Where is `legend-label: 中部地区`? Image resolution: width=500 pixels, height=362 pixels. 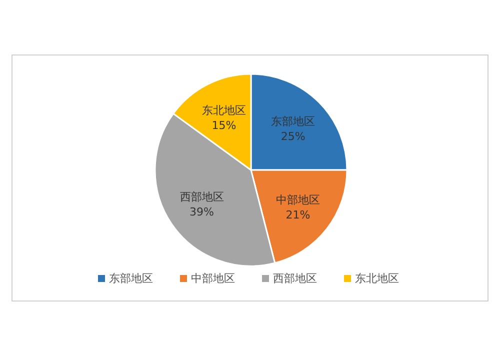
legend-label: 中部地区 is located at coordinates (213, 278).